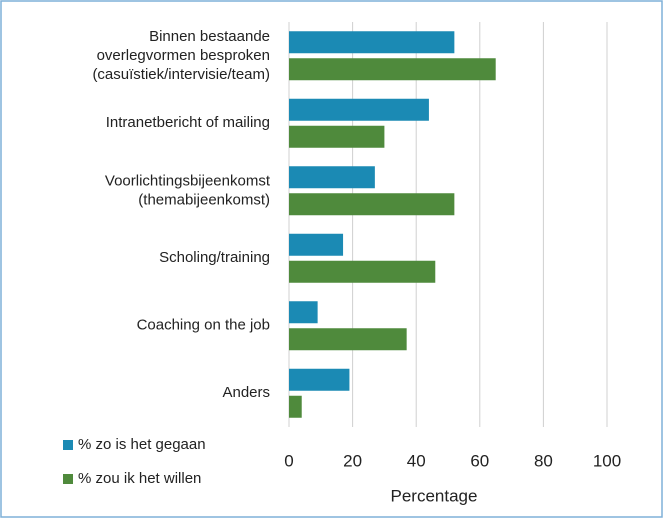  What do you see at coordinates (246, 392) in the screenshot?
I see `y-tick-label: Anders` at bounding box center [246, 392].